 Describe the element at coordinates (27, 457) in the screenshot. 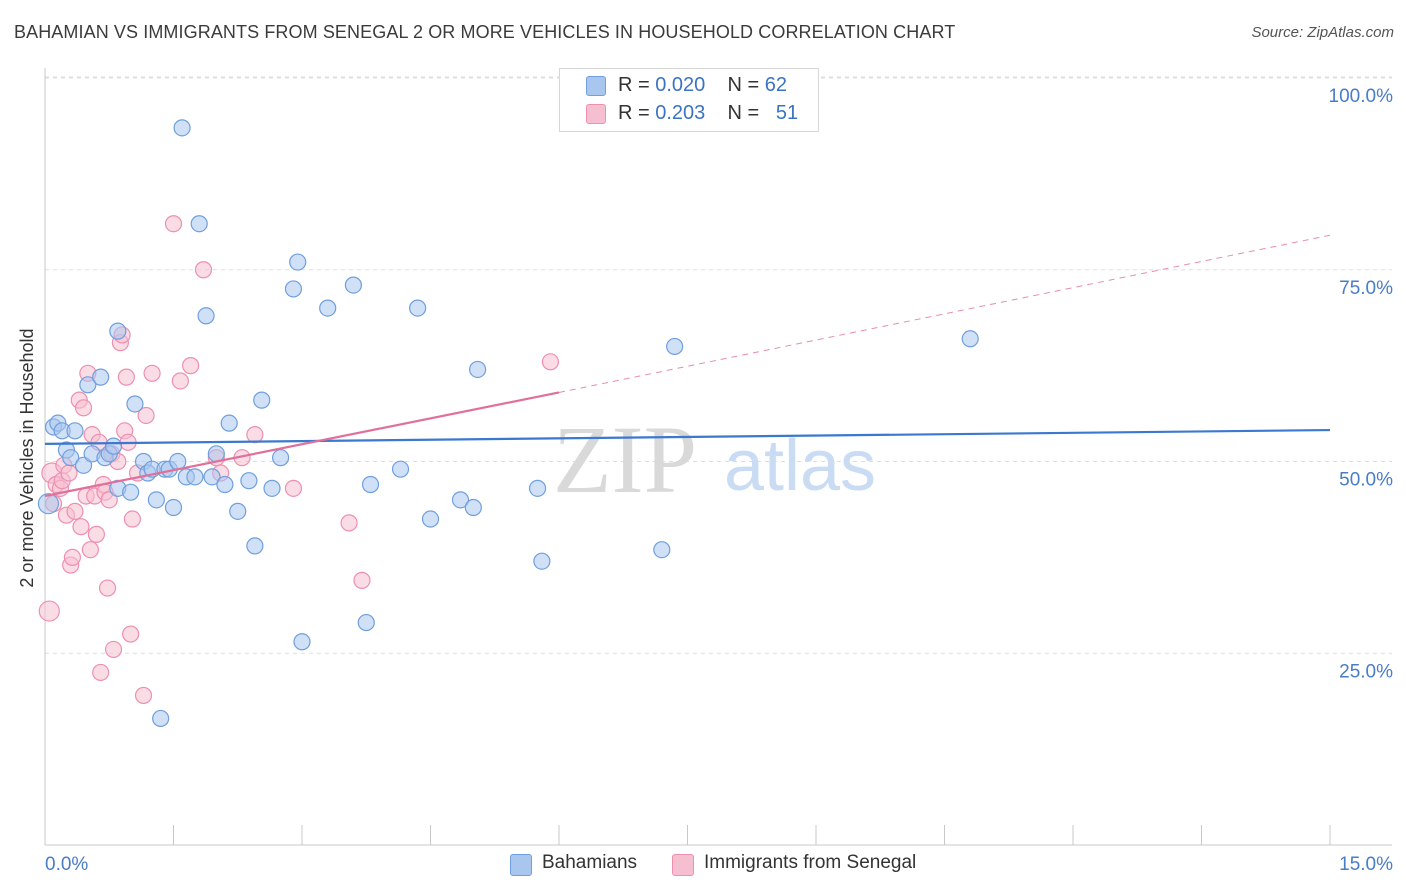

I see `y-axis-label: 2 or more Vehicles in Household` at that location.